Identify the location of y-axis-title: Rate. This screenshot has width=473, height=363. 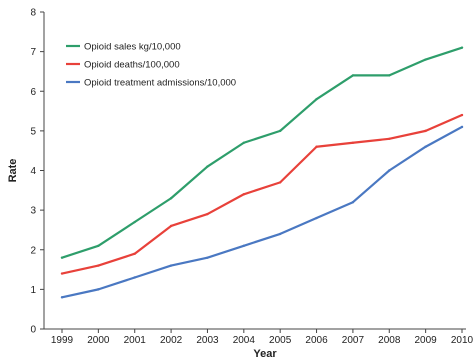
(13, 171).